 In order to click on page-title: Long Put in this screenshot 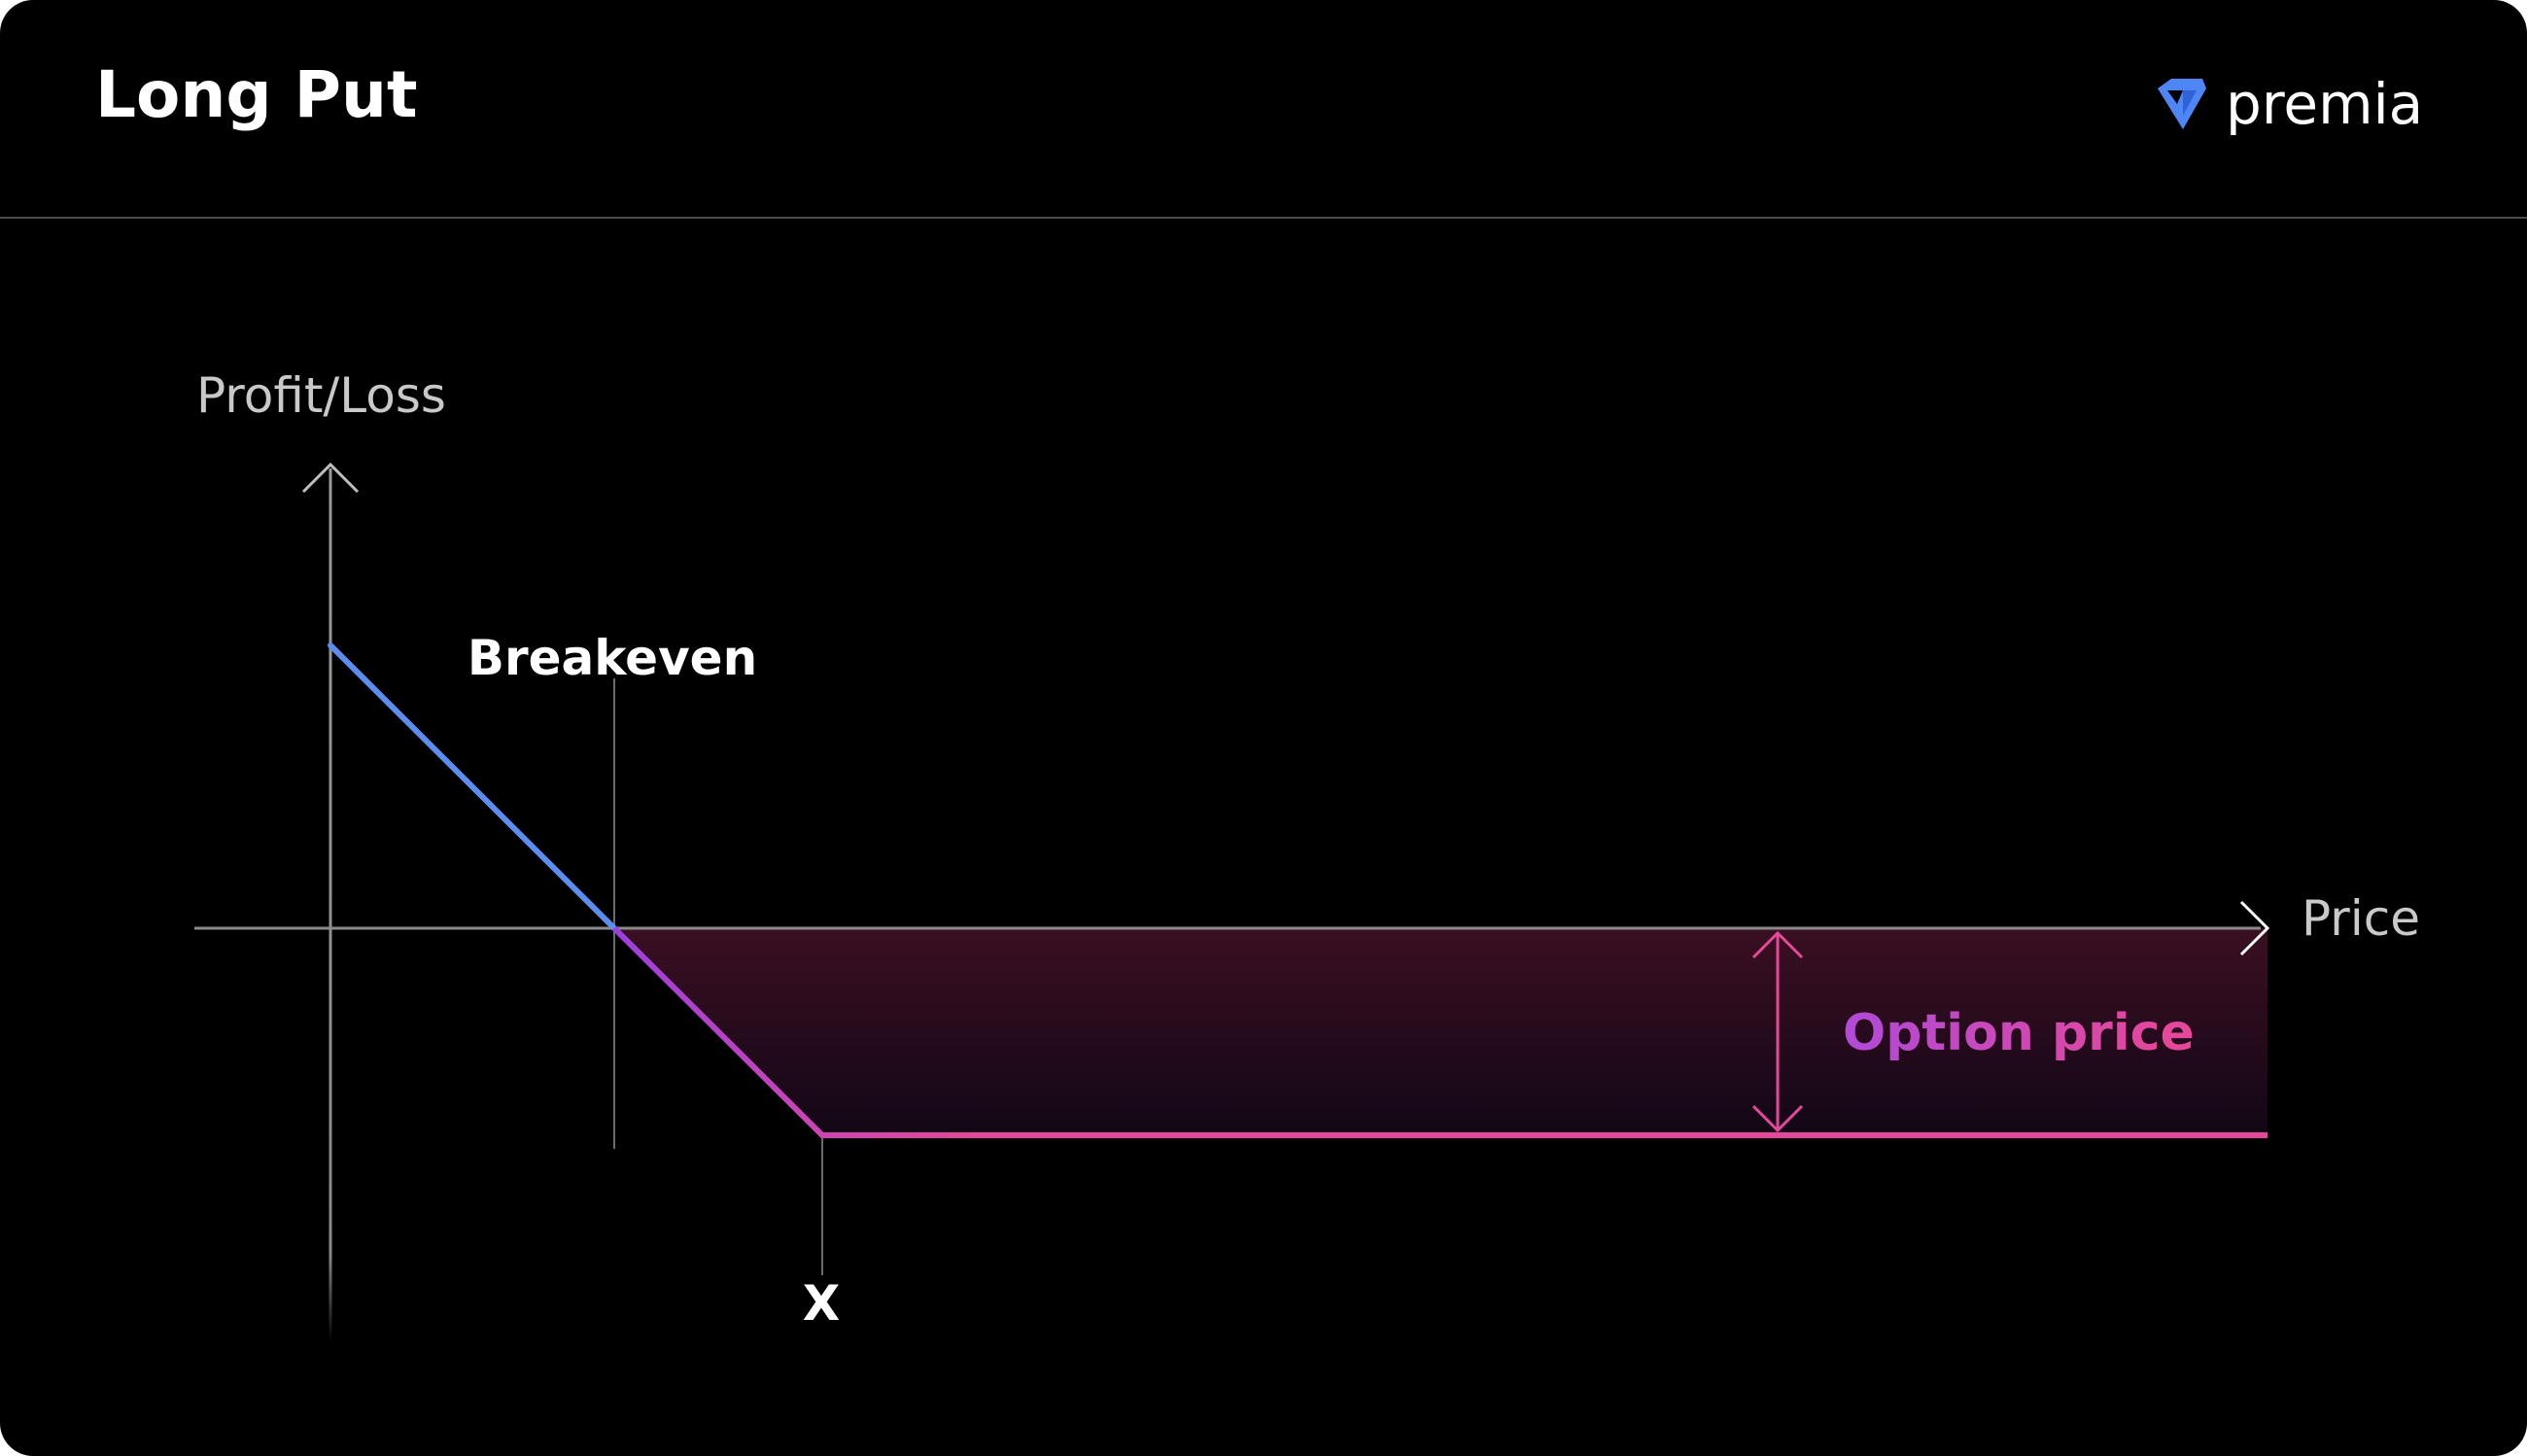, I will do `click(256, 94)`.